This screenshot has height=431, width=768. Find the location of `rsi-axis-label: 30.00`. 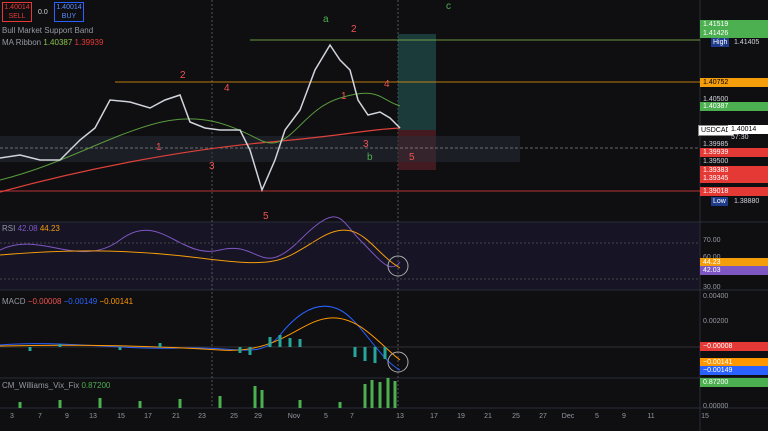

rsi-axis-label: 30.00 is located at coordinates (712, 287).